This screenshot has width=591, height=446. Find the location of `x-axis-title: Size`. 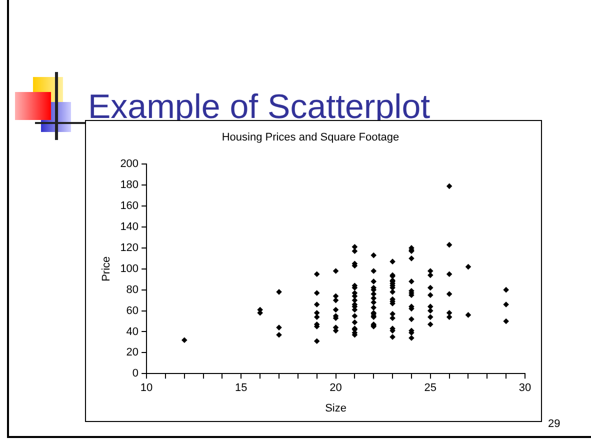

x-axis-title: Size is located at coordinates (335, 408).